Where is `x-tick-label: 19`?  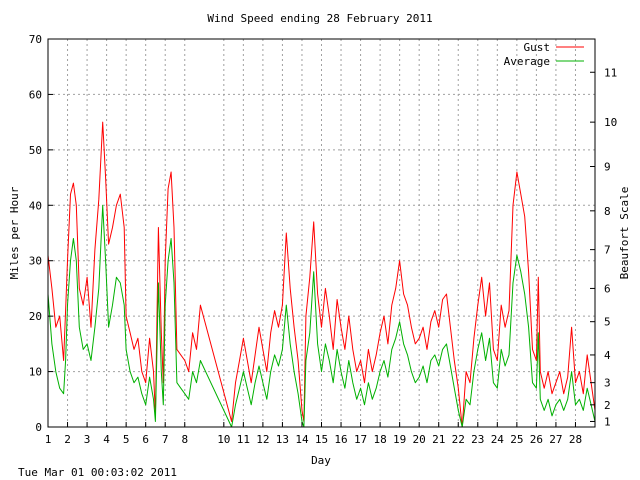
x-tick-label: 19 is located at coordinates (399, 439).